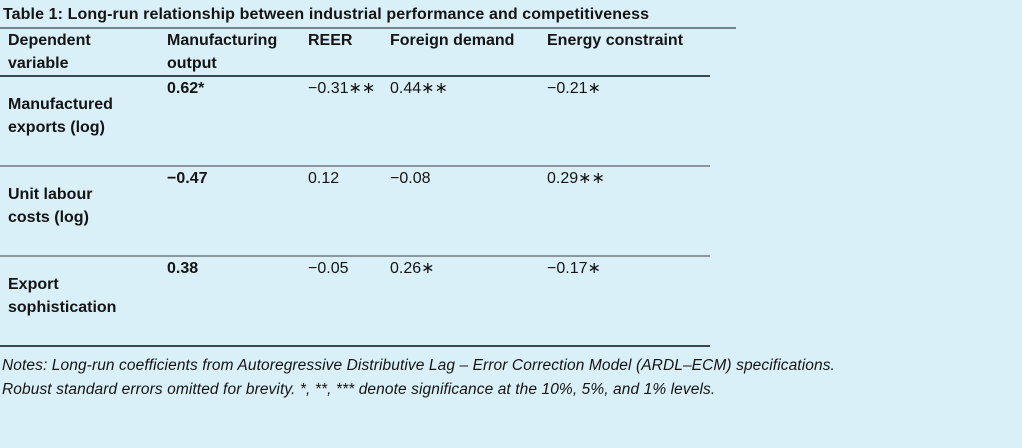 The height and width of the screenshot is (448, 1022). What do you see at coordinates (62, 307) in the screenshot?
I see `row-label-line: sophistication` at bounding box center [62, 307].